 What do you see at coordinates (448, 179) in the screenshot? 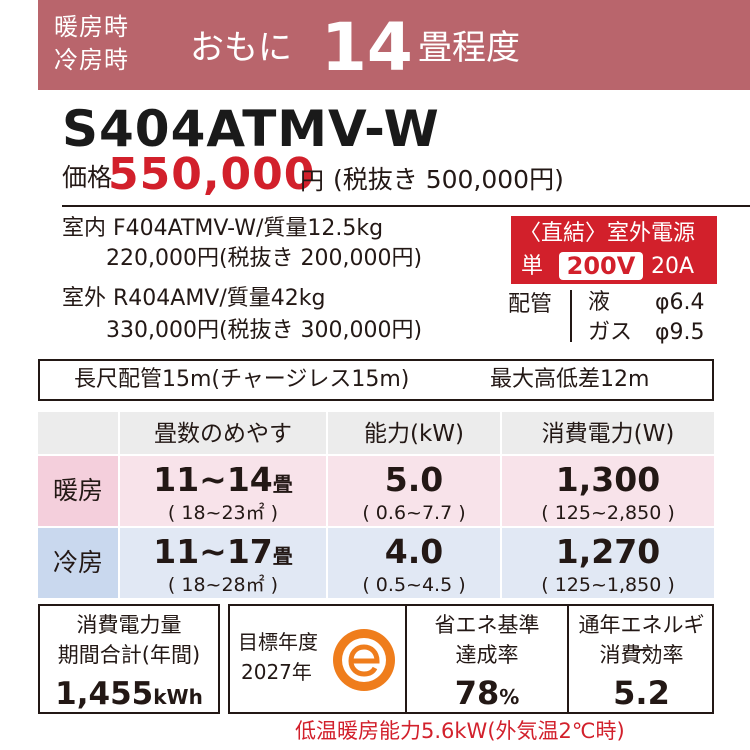
I see `price-tax-excluded: (税抜き 500,000円)` at bounding box center [448, 179].